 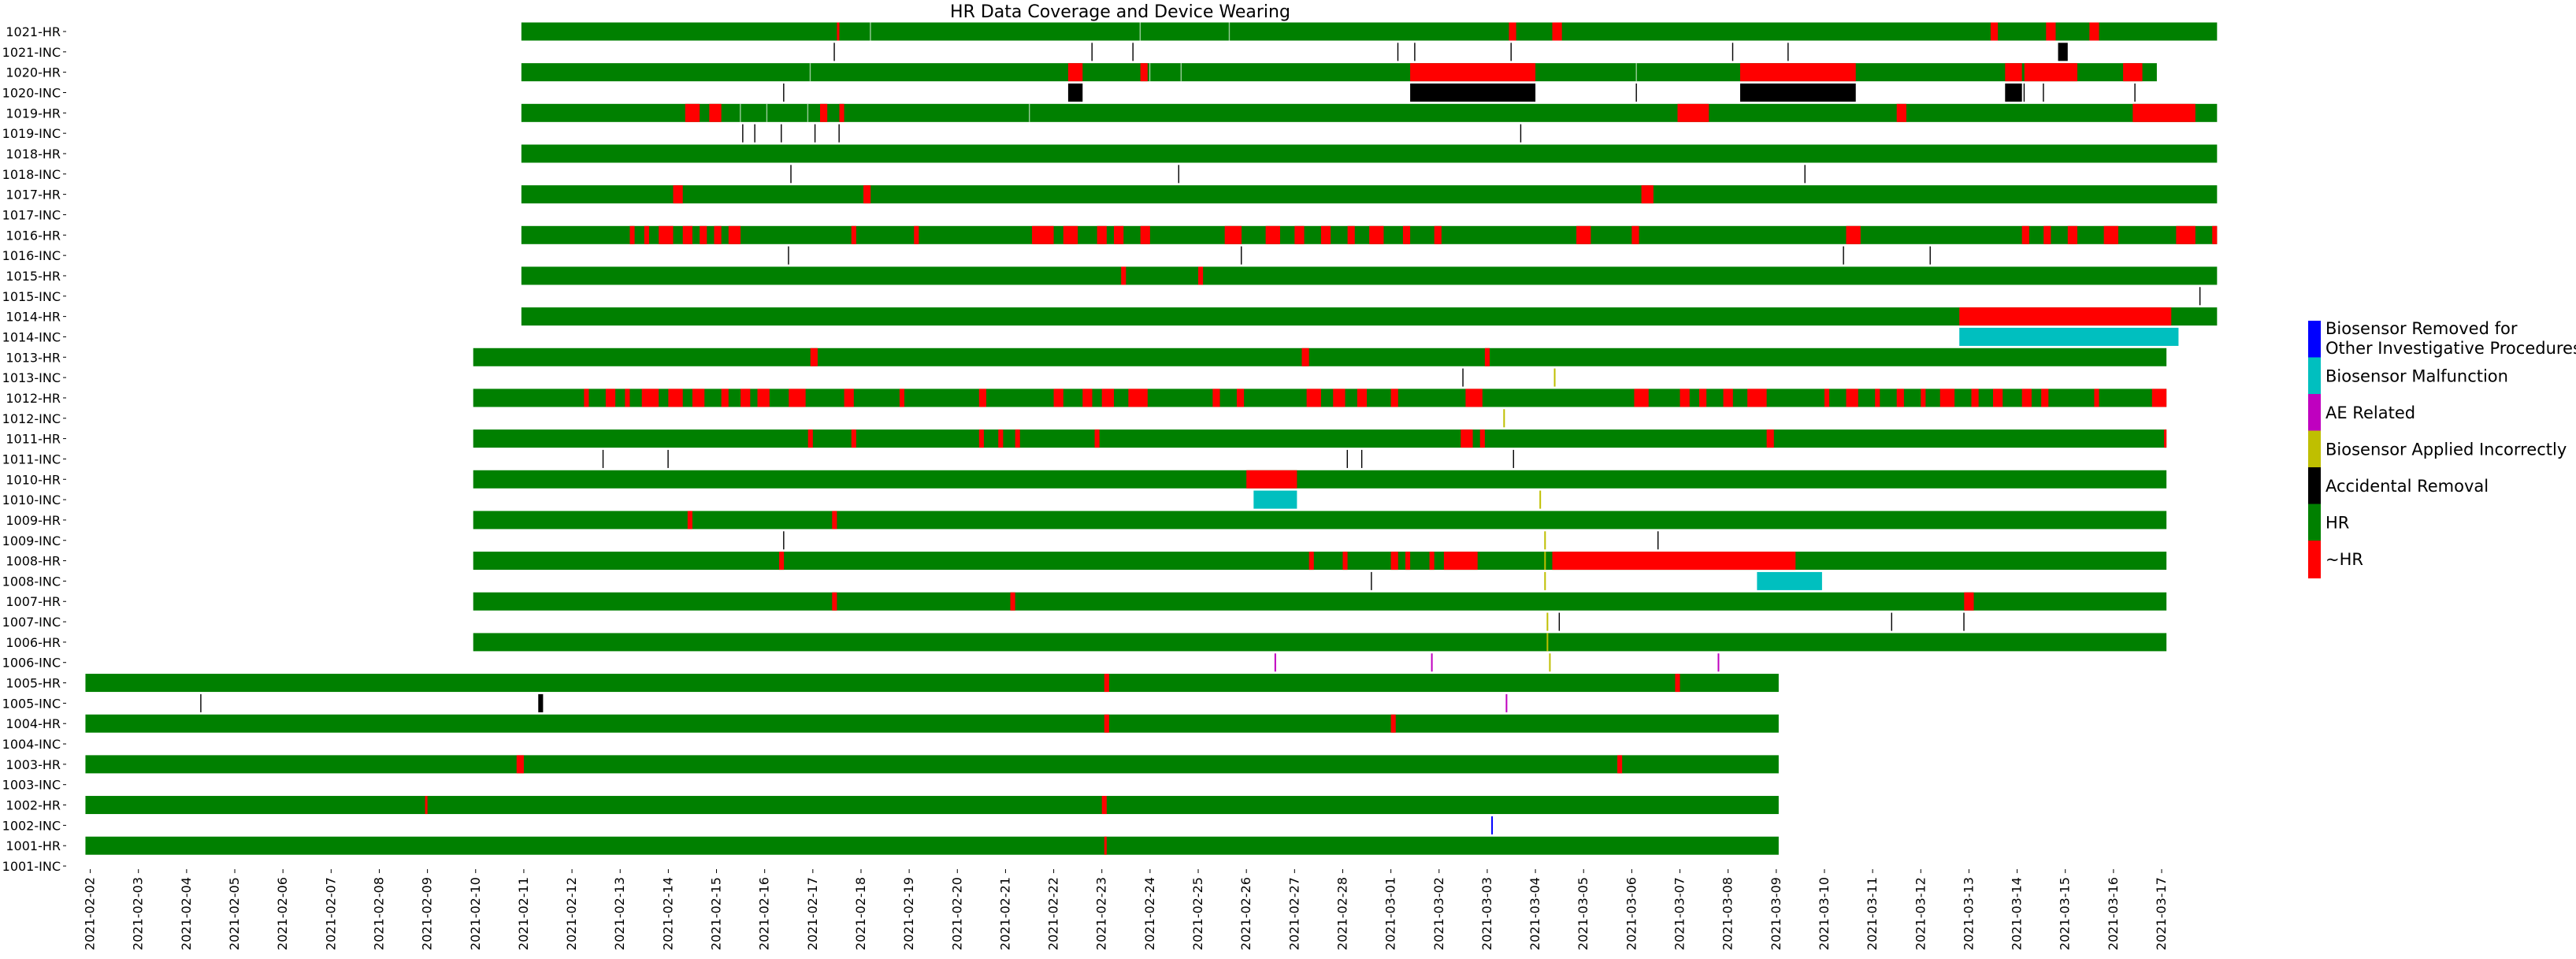 I want to click on row-label: 1018-INC, so click(x=31, y=174).